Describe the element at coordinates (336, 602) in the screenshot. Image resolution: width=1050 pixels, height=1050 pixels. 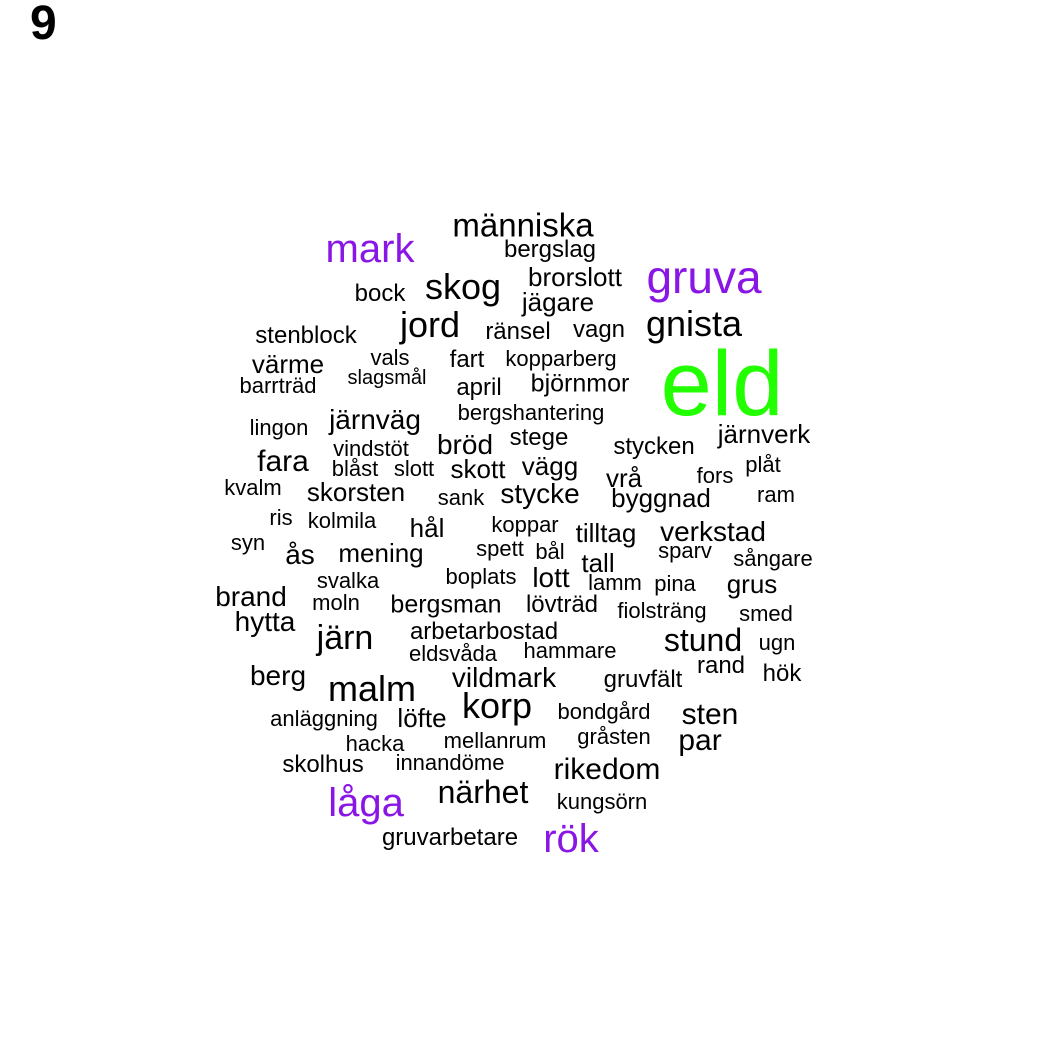
I see `word-80: moln` at that location.